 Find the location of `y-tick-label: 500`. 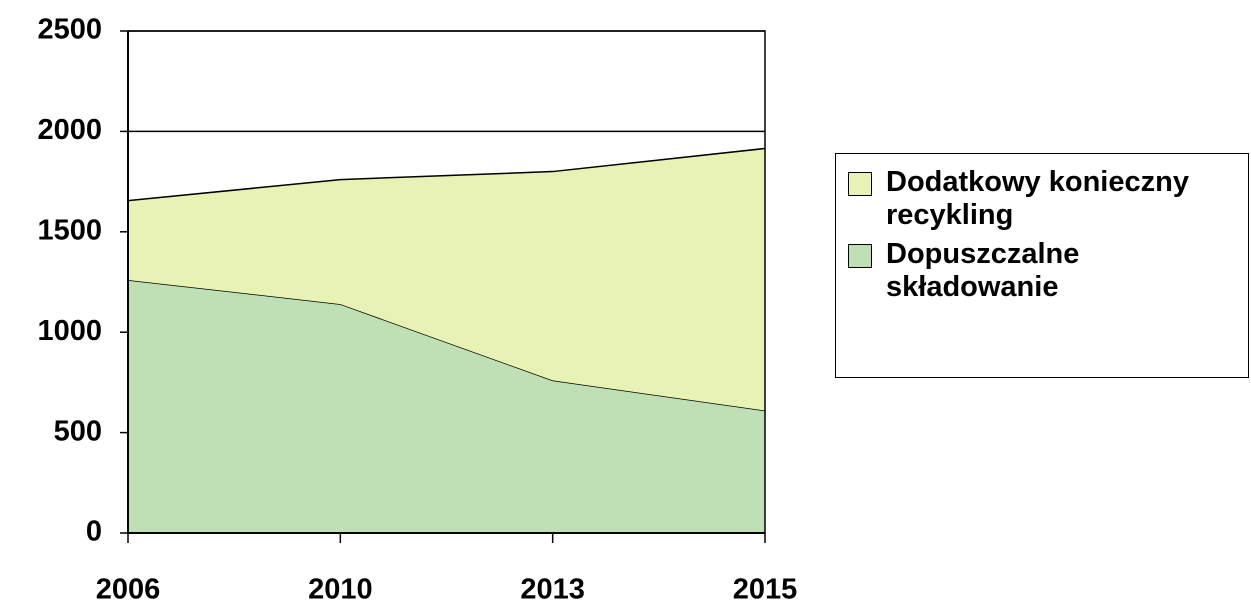

y-tick-label: 500 is located at coordinates (78, 431).